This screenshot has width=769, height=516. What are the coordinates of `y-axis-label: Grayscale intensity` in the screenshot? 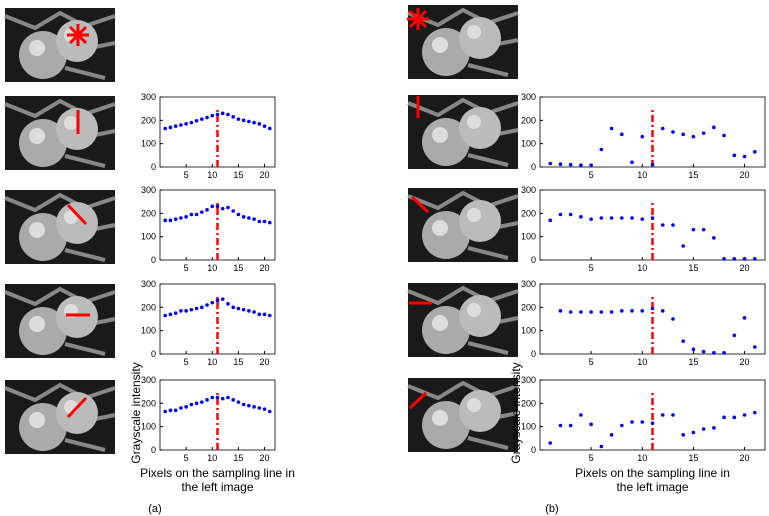 It's located at (136, 412).